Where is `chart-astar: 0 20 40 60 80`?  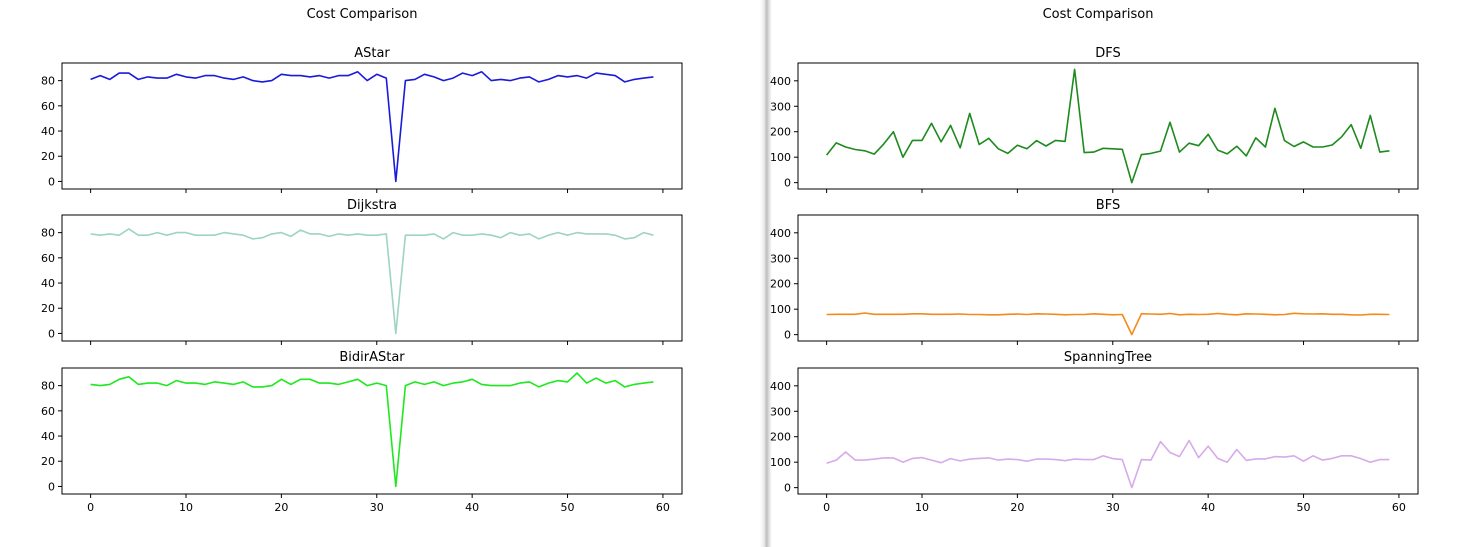
chart-astar: 0 20 40 60 80 is located at coordinates (362, 127).